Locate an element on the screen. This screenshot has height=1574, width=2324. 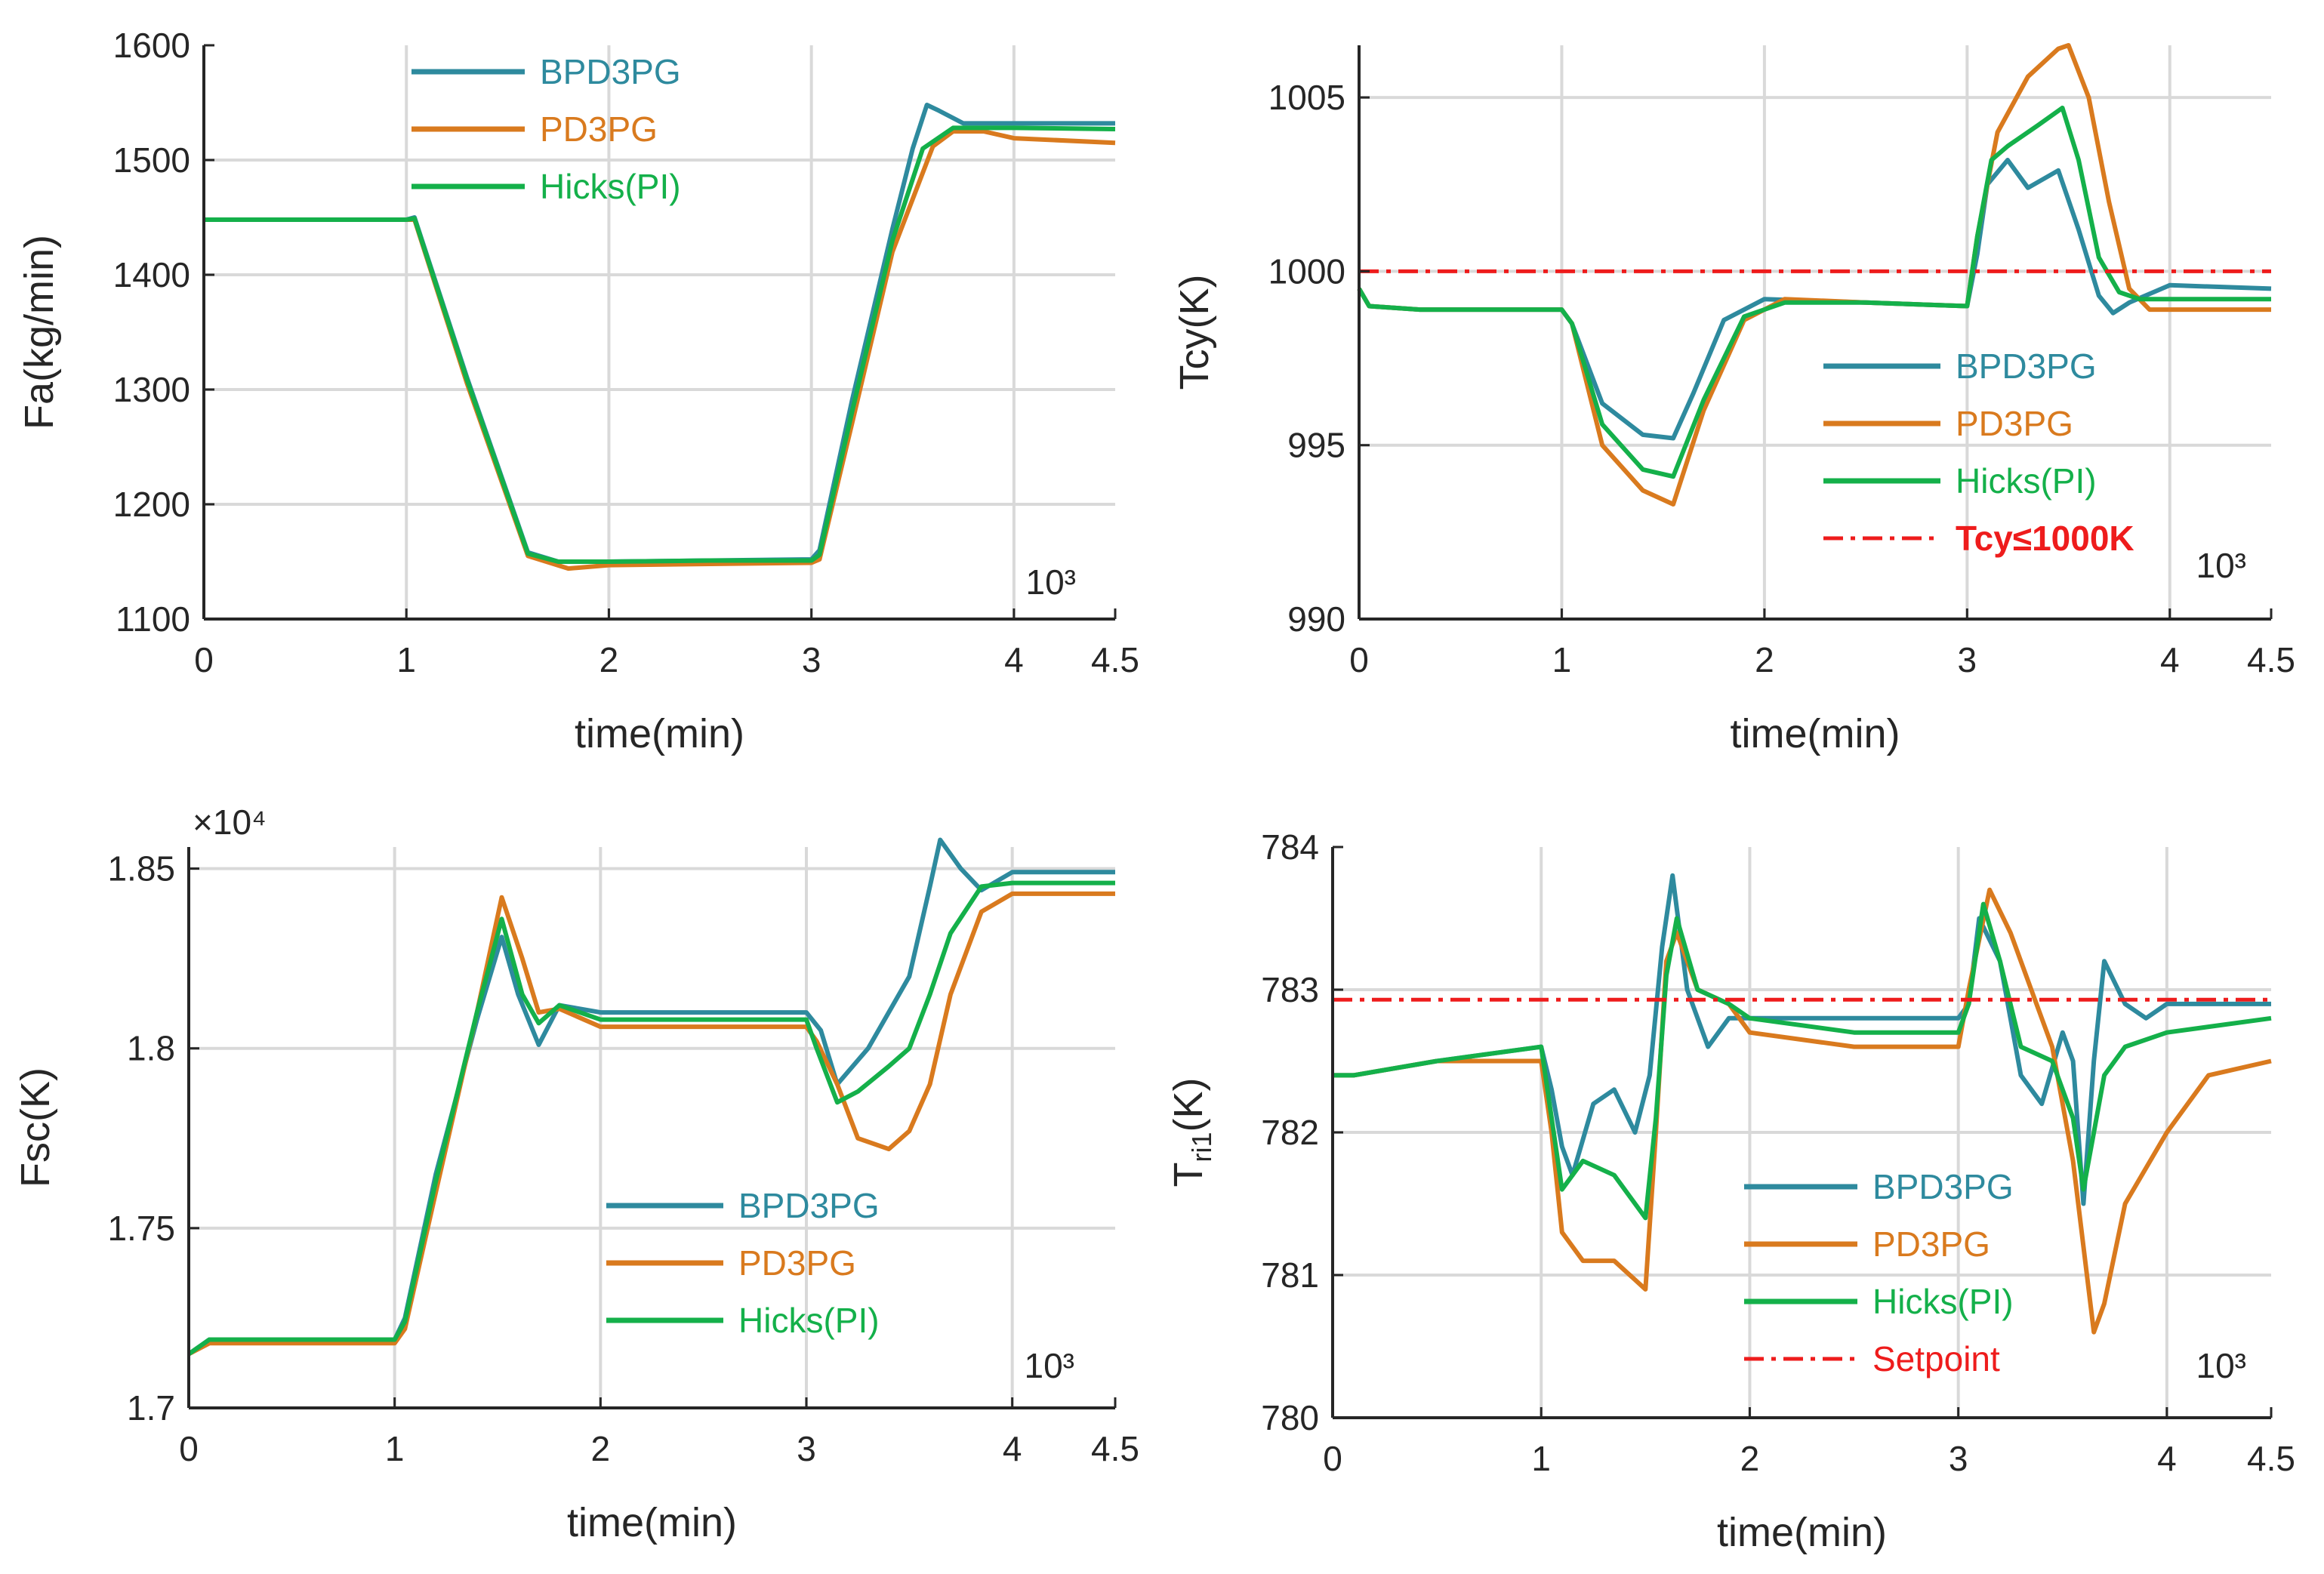
y-tick-label: 1500 is located at coordinates (151, 160).